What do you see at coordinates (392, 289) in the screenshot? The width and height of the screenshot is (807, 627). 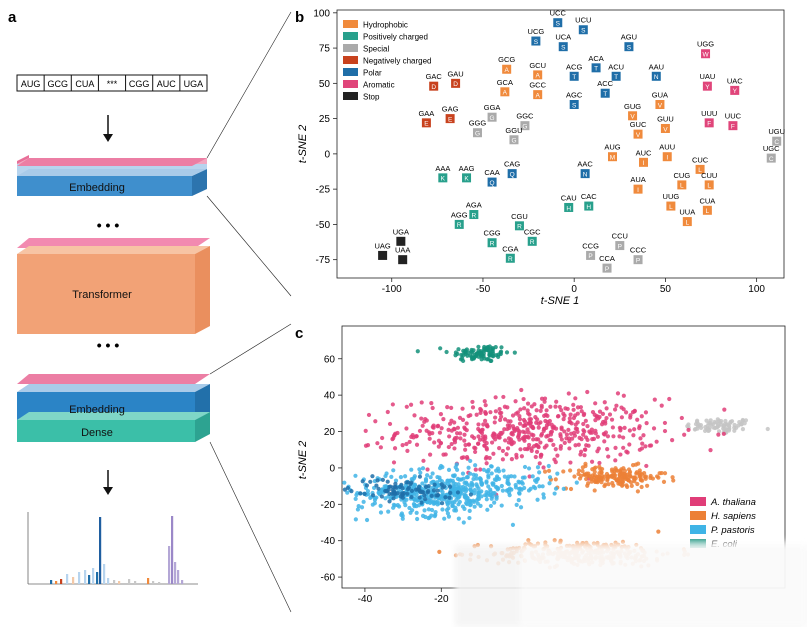 I see `b-xtick-label: -100` at bounding box center [392, 289].